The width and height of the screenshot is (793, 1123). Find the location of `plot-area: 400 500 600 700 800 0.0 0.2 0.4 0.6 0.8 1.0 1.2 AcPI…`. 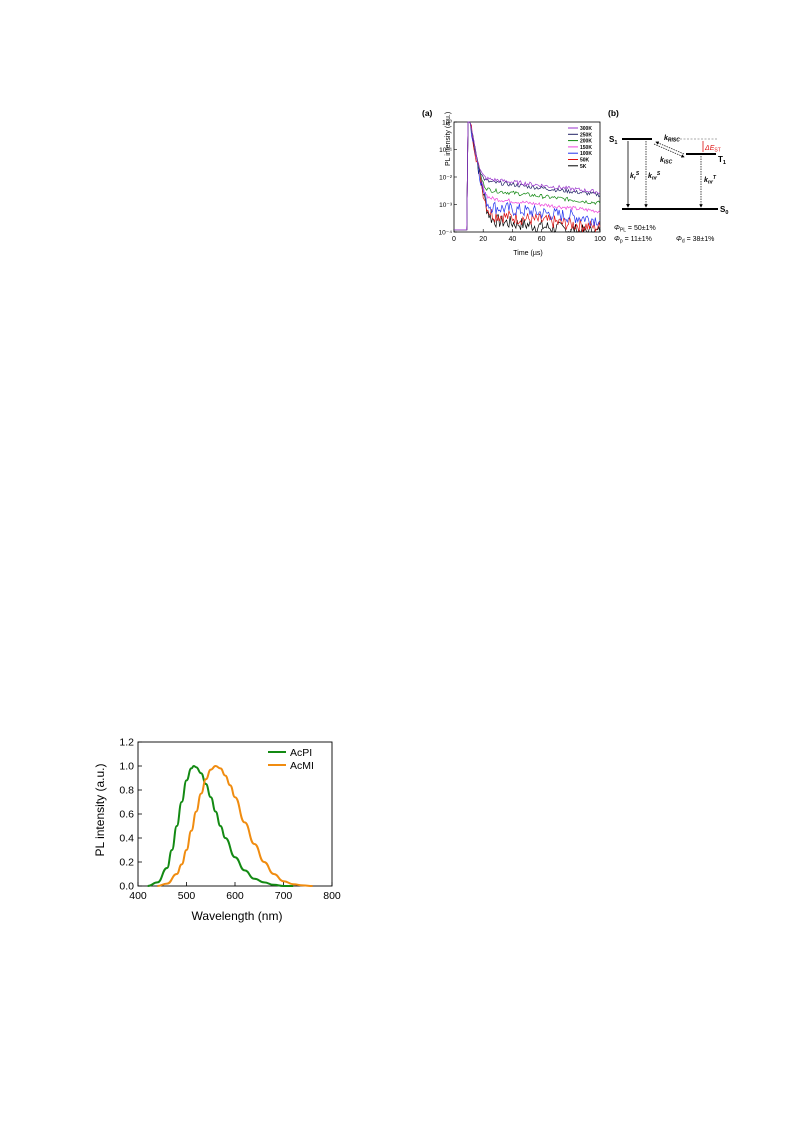

plot-area: 400 500 600 700 800 0.0 0.2 0.4 0.6 0.8 1.0 1.2 AcPI… is located at coordinates (230, 820).